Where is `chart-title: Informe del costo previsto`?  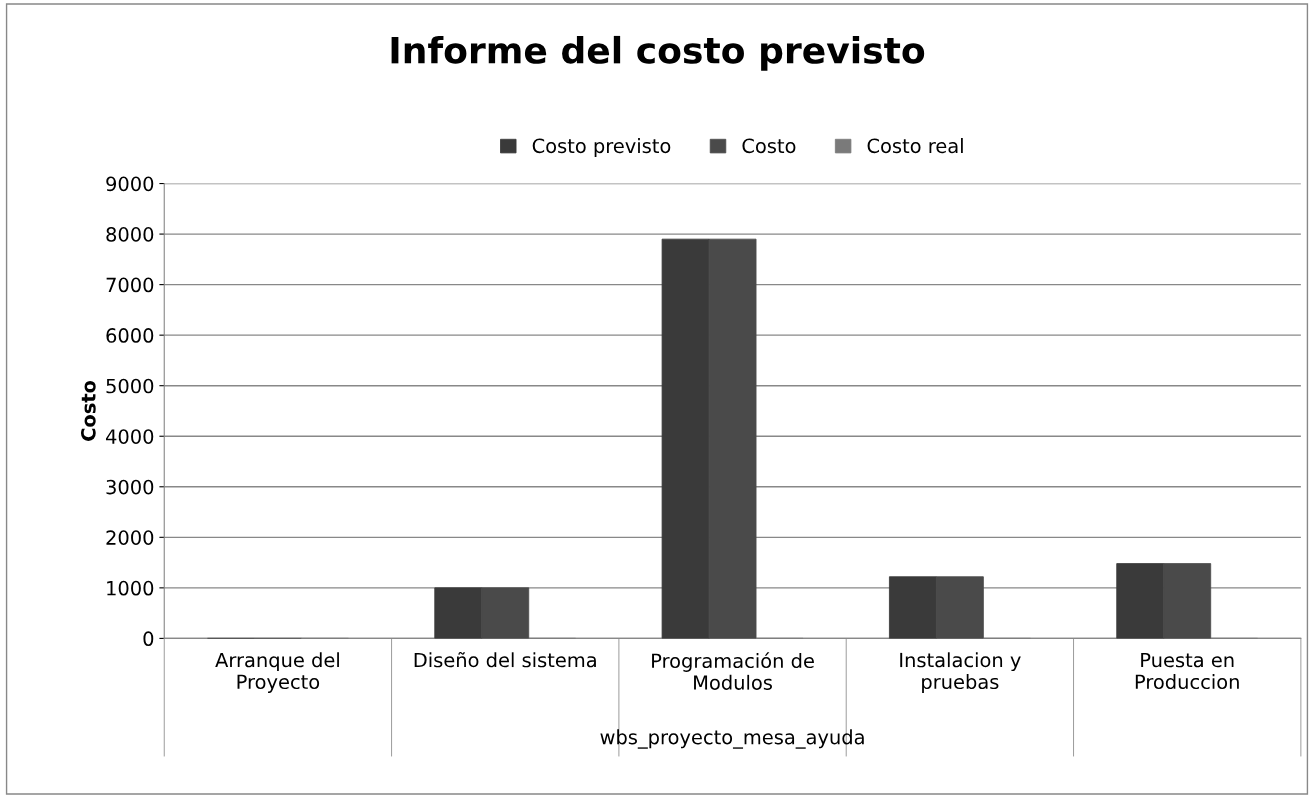 chart-title: Informe del costo previsto is located at coordinates (658, 53).